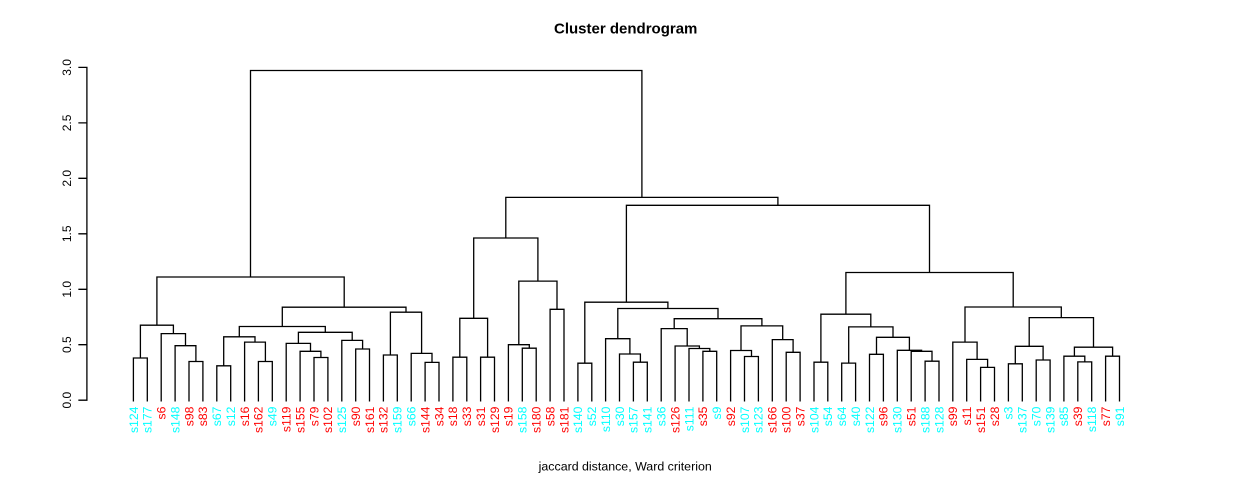  What do you see at coordinates (662, 416) in the screenshot?
I see `svg-text: s36` at bounding box center [662, 416].